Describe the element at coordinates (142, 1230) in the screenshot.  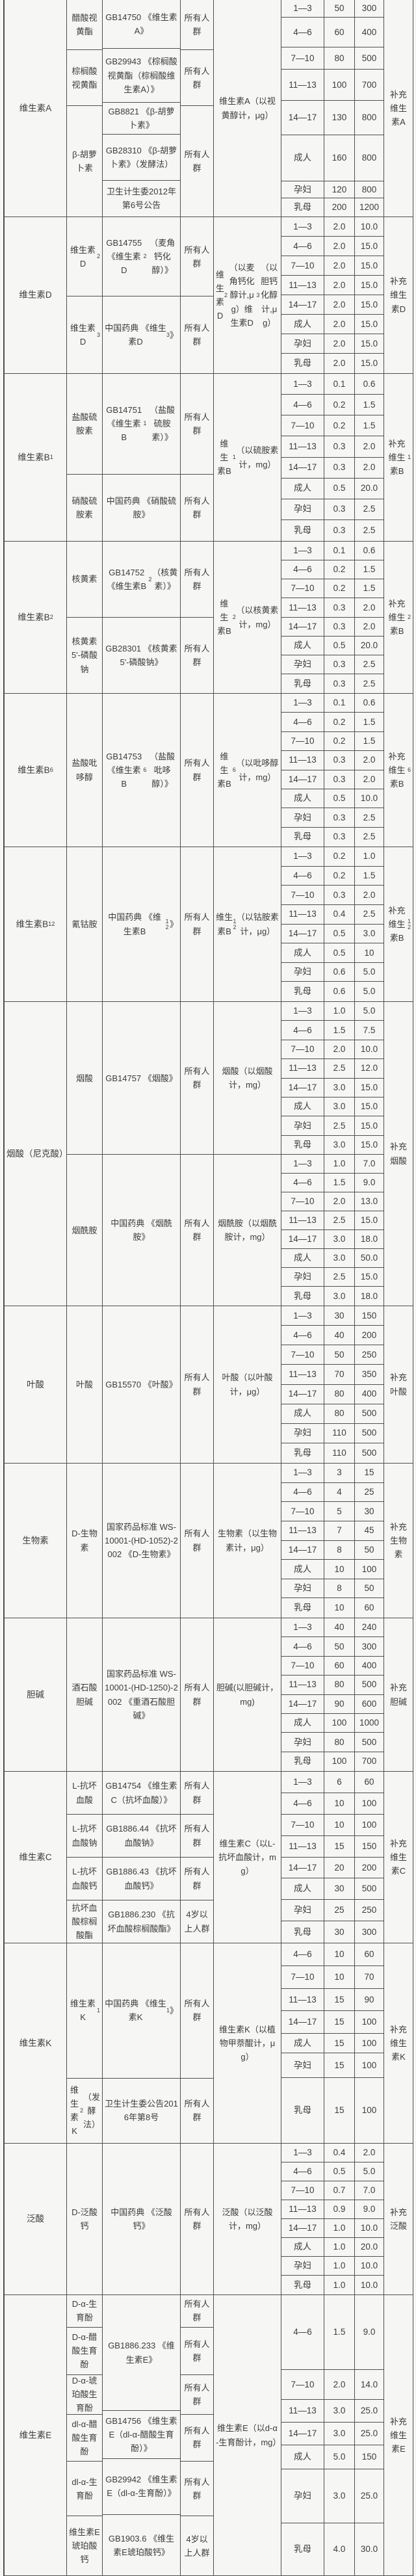
I see `standard-cell: 中国药典 《烟酰胺》` at that location.